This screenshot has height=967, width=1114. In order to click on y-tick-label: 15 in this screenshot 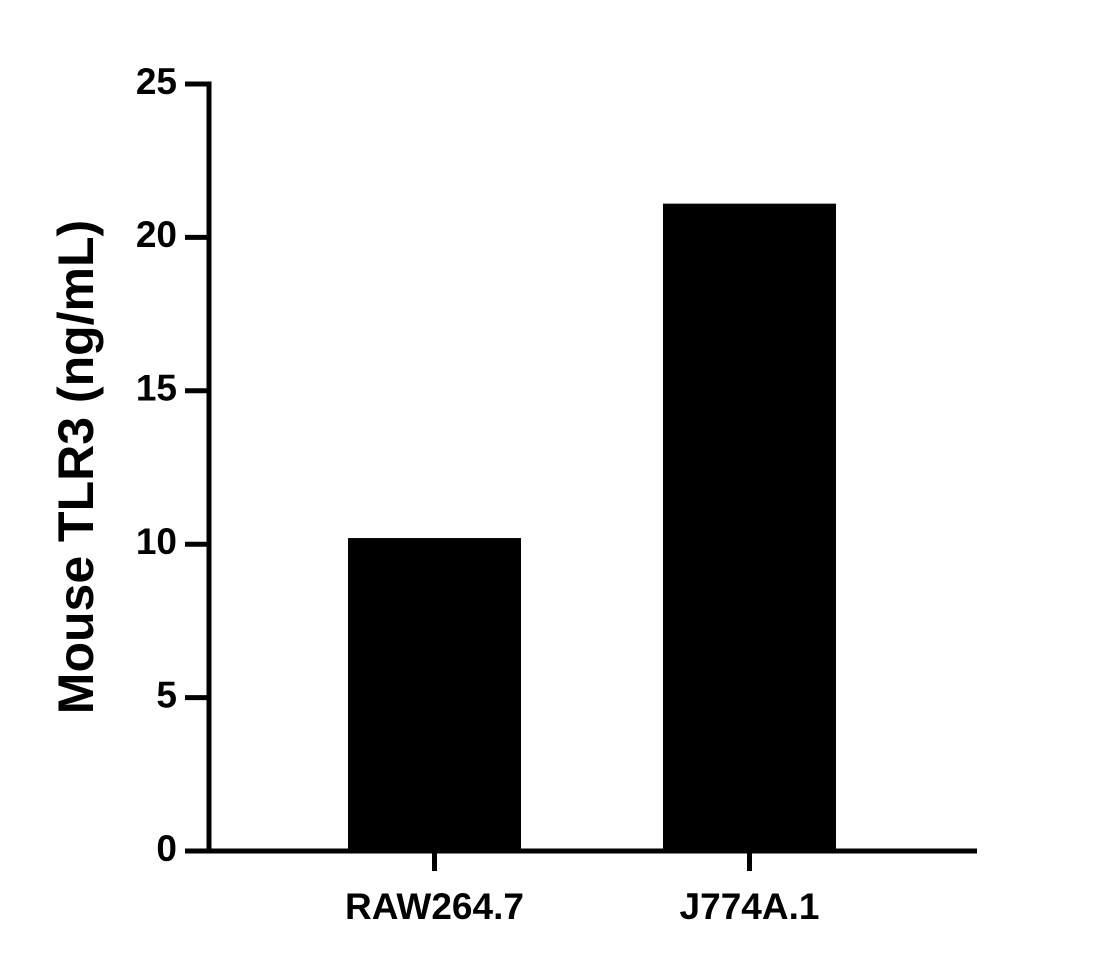, I will do `click(156, 388)`.